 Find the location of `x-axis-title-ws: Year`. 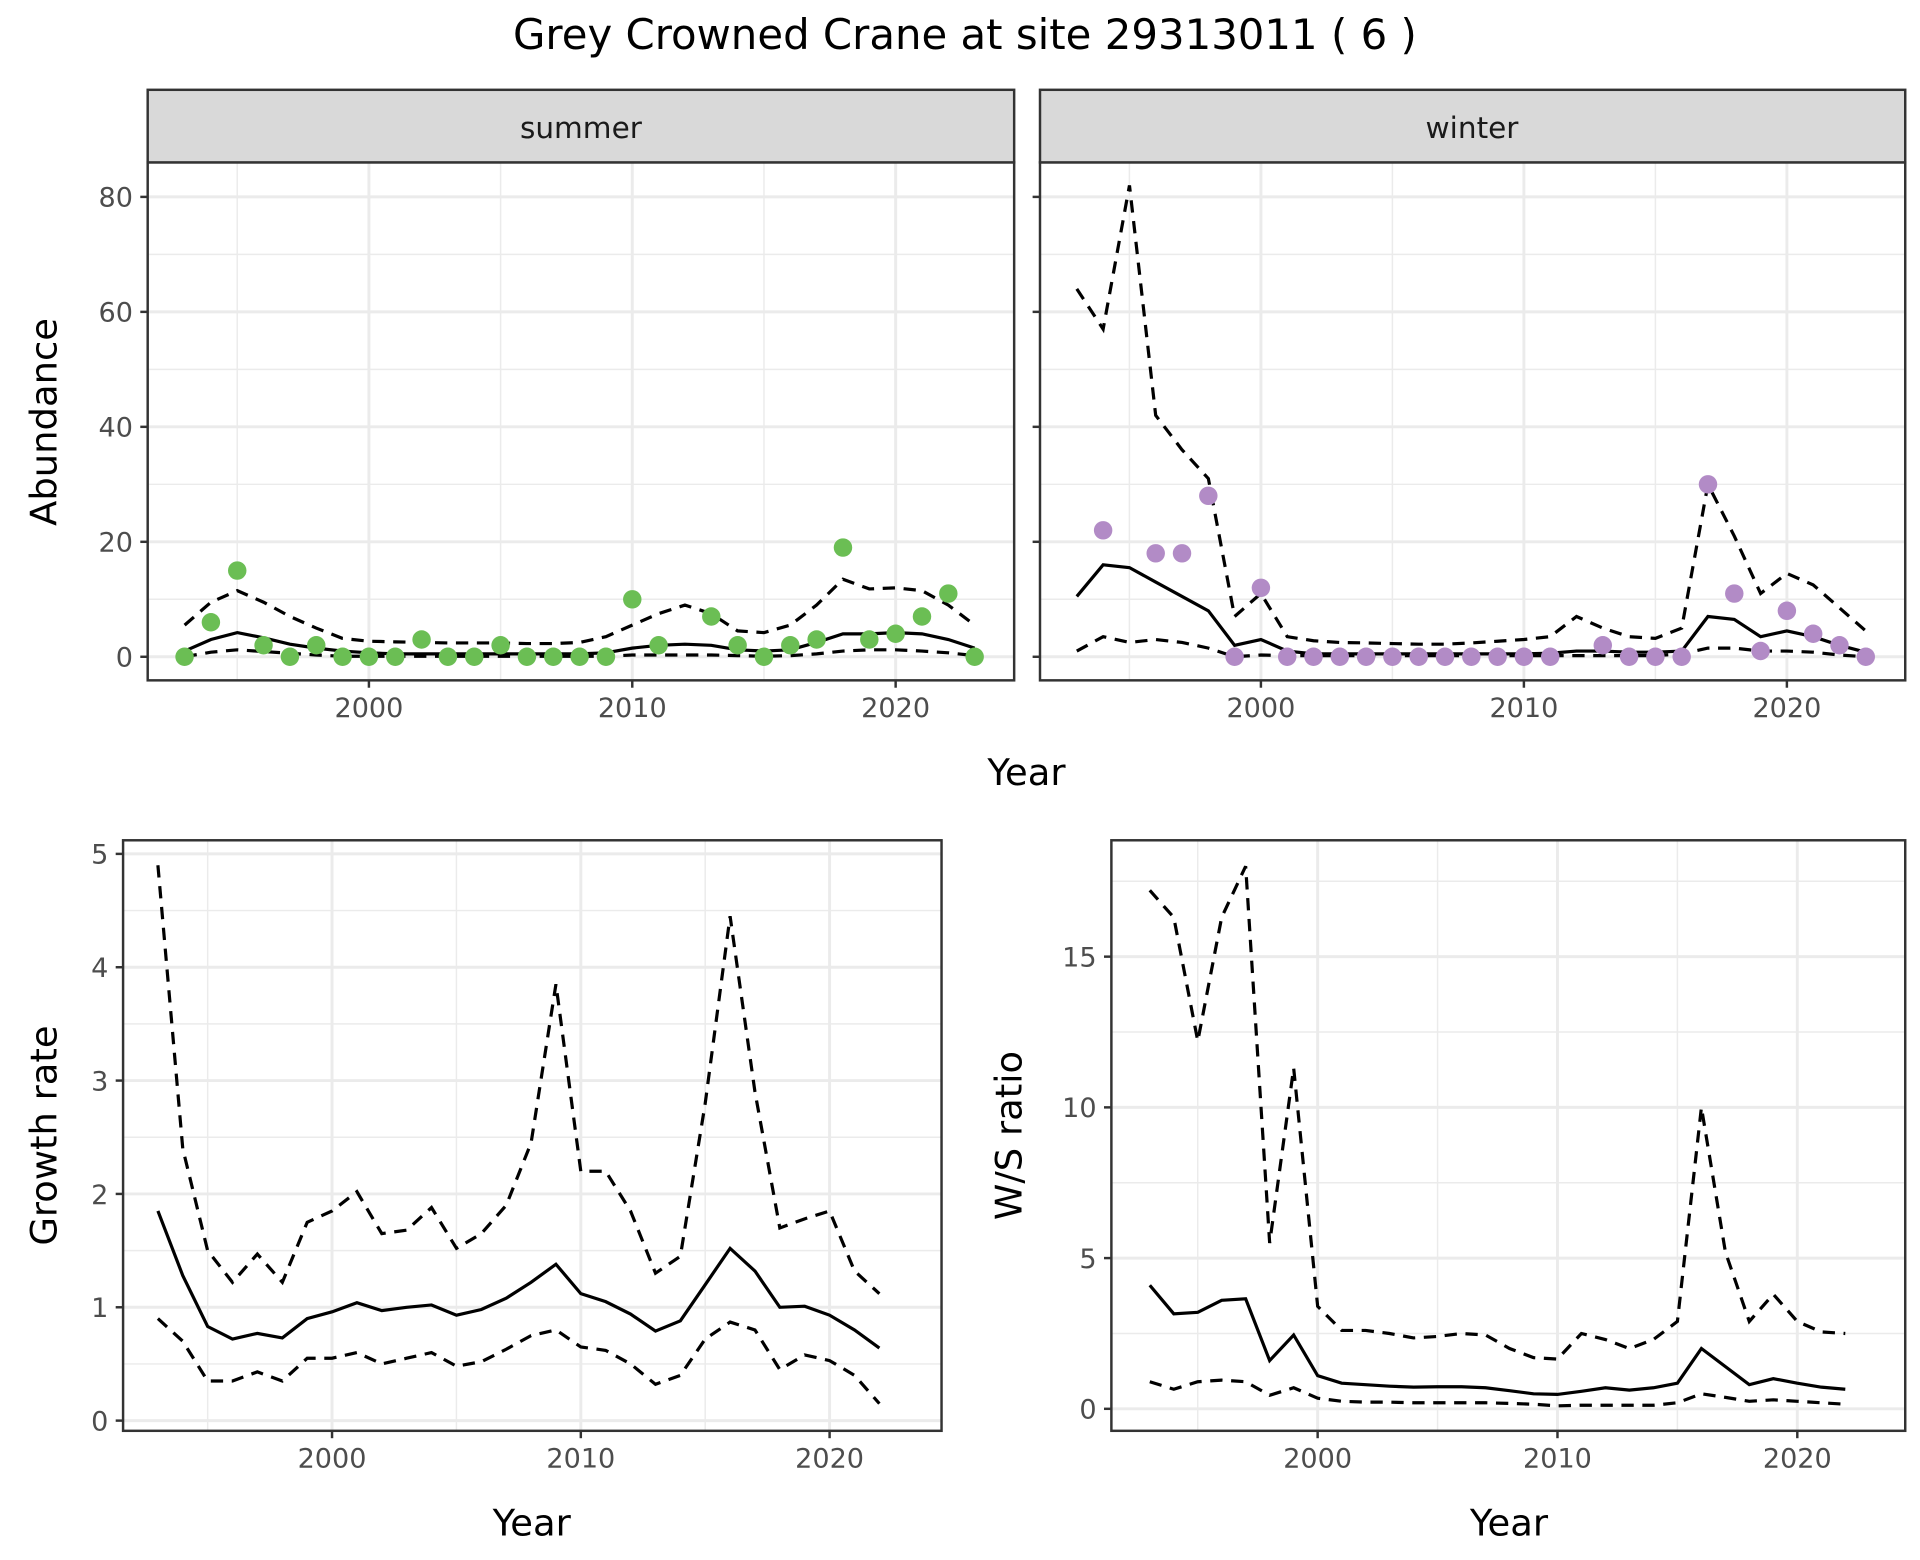

x-axis-title-ws: Year is located at coordinates (1509, 1522).